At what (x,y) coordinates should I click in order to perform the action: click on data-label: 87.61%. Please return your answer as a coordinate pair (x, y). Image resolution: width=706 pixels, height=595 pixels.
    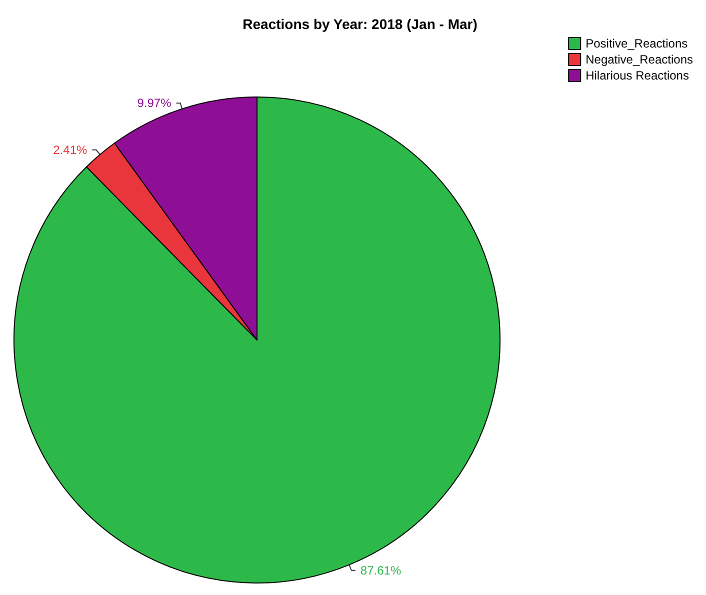
    Looking at the image, I should click on (381, 570).